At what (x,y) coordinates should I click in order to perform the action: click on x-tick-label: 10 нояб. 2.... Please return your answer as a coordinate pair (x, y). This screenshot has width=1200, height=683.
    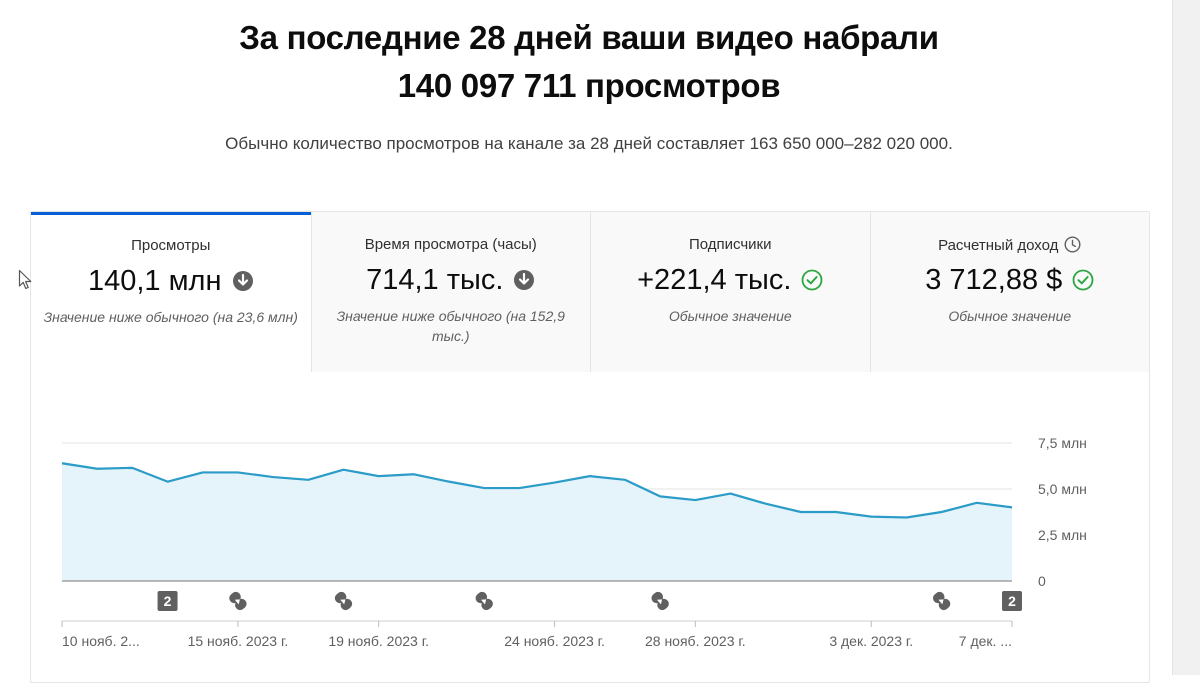
    Looking at the image, I should click on (101, 641).